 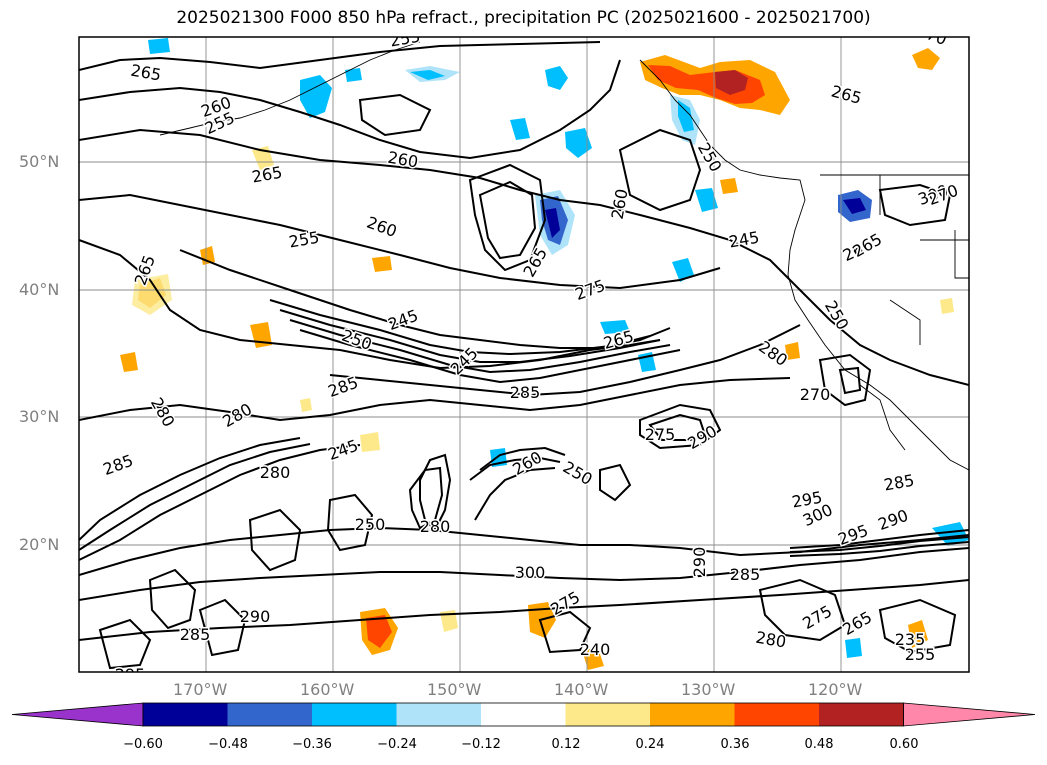 What do you see at coordinates (327, 689) in the screenshot?
I see `lon-label-160w: 160°W` at bounding box center [327, 689].